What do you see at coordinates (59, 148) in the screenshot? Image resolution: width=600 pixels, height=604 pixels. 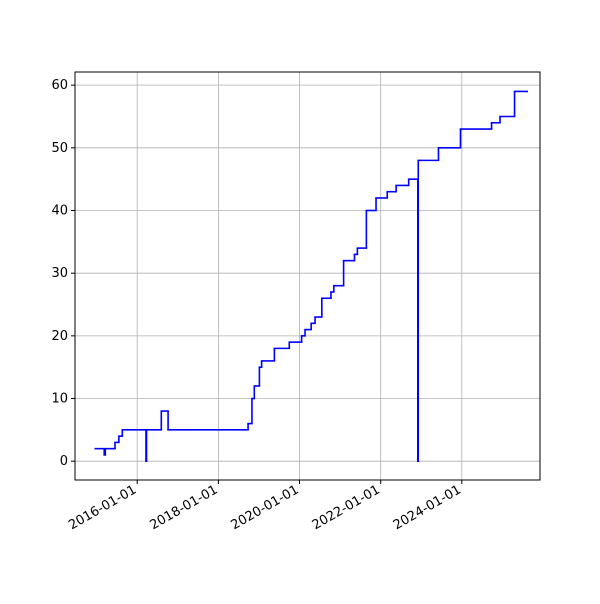 I see `y-tick-label: 50` at bounding box center [59, 148].